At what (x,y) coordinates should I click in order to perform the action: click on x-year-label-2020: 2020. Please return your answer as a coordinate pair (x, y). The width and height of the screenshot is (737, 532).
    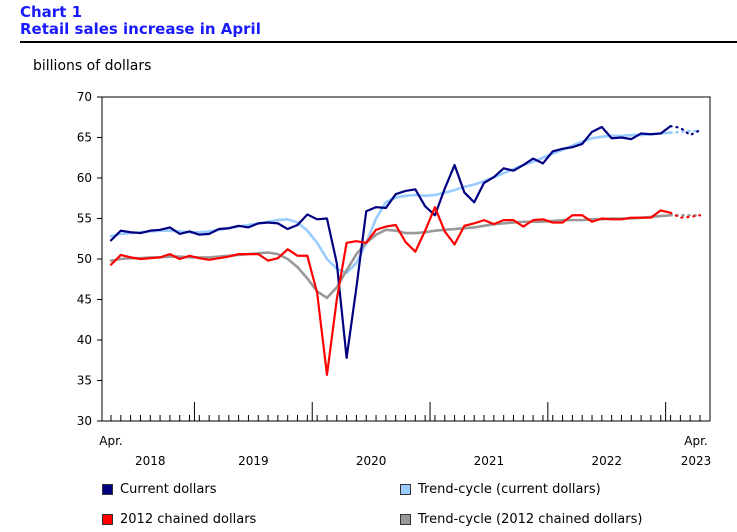
    Looking at the image, I should click on (371, 461).